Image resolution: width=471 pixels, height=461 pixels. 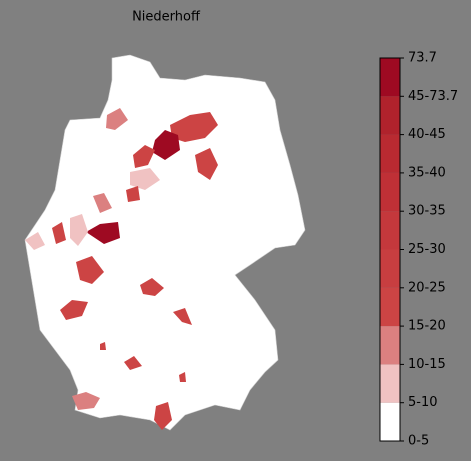 I want to click on map-title: Niederhoff, so click(x=166, y=17).